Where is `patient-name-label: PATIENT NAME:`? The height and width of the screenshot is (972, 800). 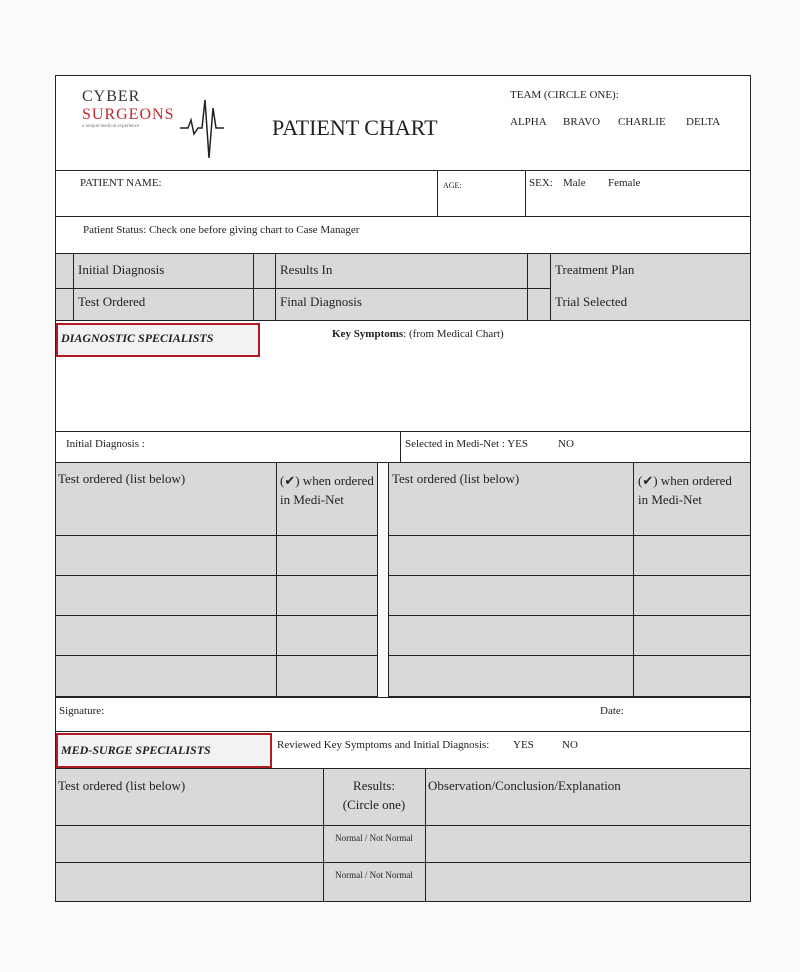
patient-name-label: PATIENT NAME: is located at coordinates (121, 183).